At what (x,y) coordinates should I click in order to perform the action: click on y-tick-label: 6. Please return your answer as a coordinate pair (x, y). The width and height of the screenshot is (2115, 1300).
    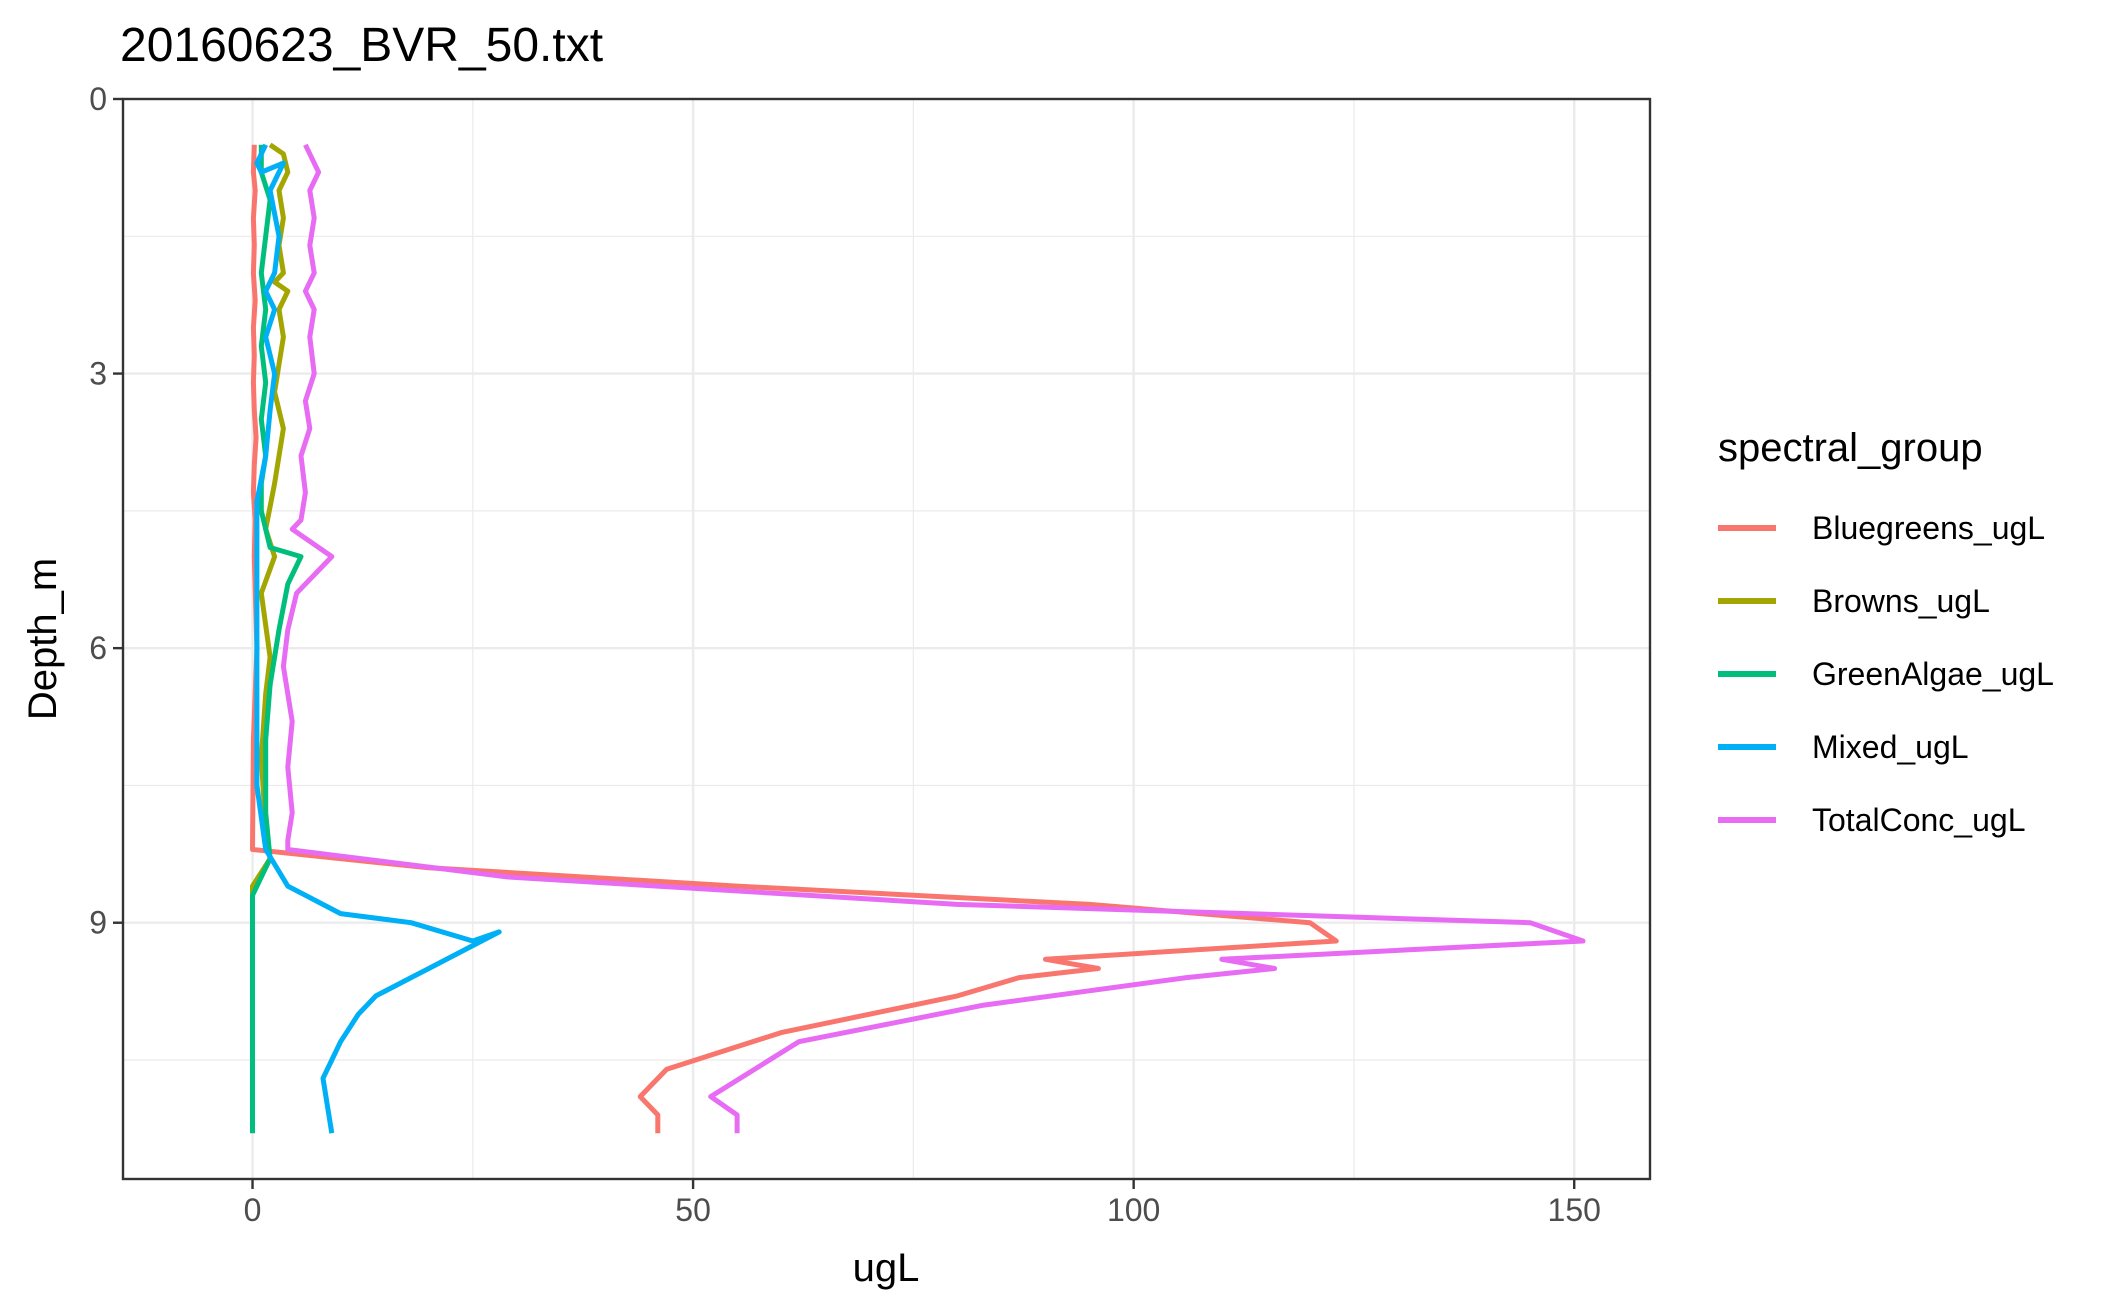
    Looking at the image, I should click on (98, 648).